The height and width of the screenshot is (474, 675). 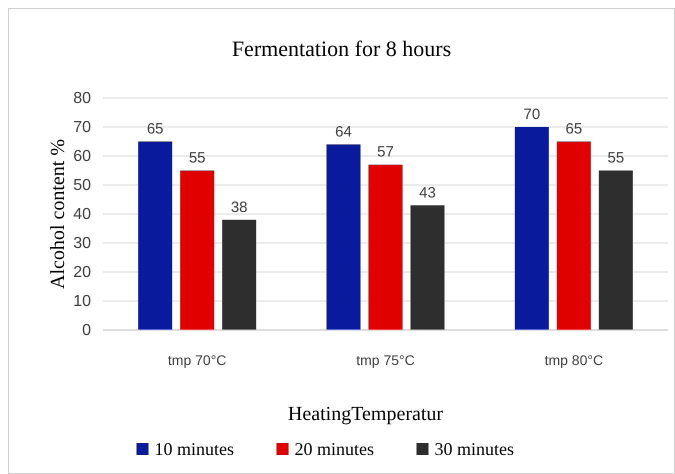 I want to click on y-tick-label: 40, so click(x=82, y=214).